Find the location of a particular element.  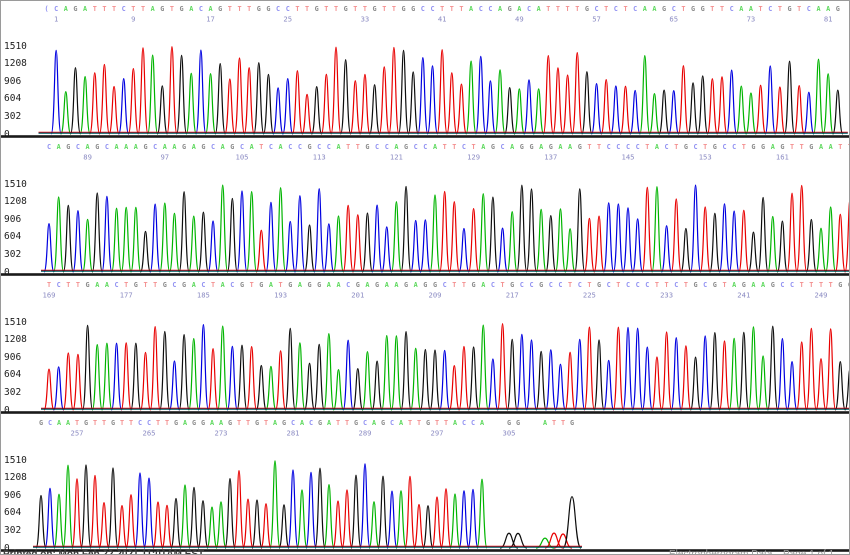

position-tick-label: 153 is located at coordinates (705, 157).